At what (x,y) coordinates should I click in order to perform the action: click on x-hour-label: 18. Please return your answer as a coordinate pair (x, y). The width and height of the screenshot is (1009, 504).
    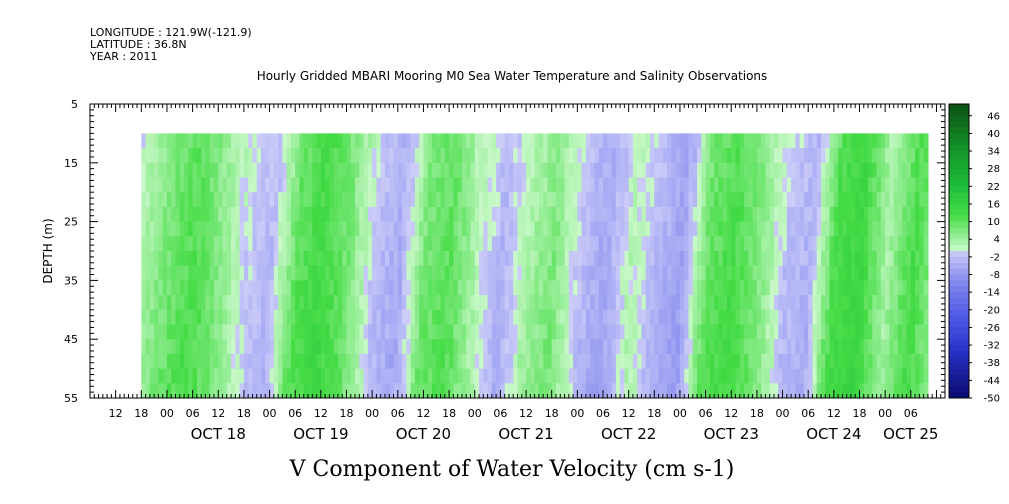
    Looking at the image, I should click on (757, 413).